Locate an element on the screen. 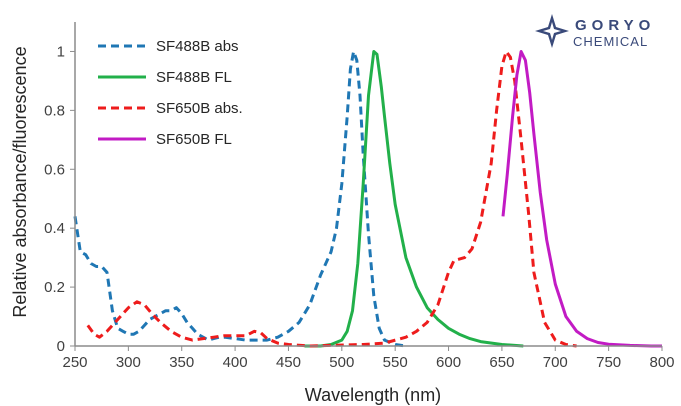 The width and height of the screenshot is (681, 406). y-axis-title: Relative absorbance/fluorescence is located at coordinates (20, 181).